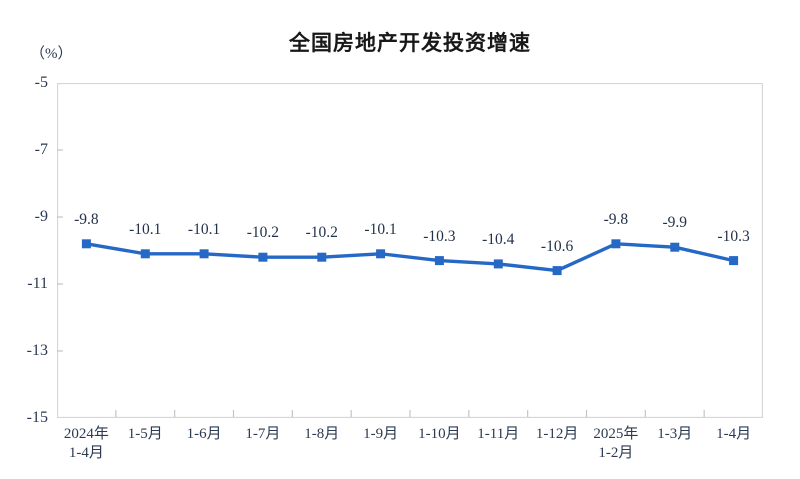 This screenshot has height=479, width=800. What do you see at coordinates (263, 434) in the screenshot?
I see `x-tick-label: 1-7月` at bounding box center [263, 434].